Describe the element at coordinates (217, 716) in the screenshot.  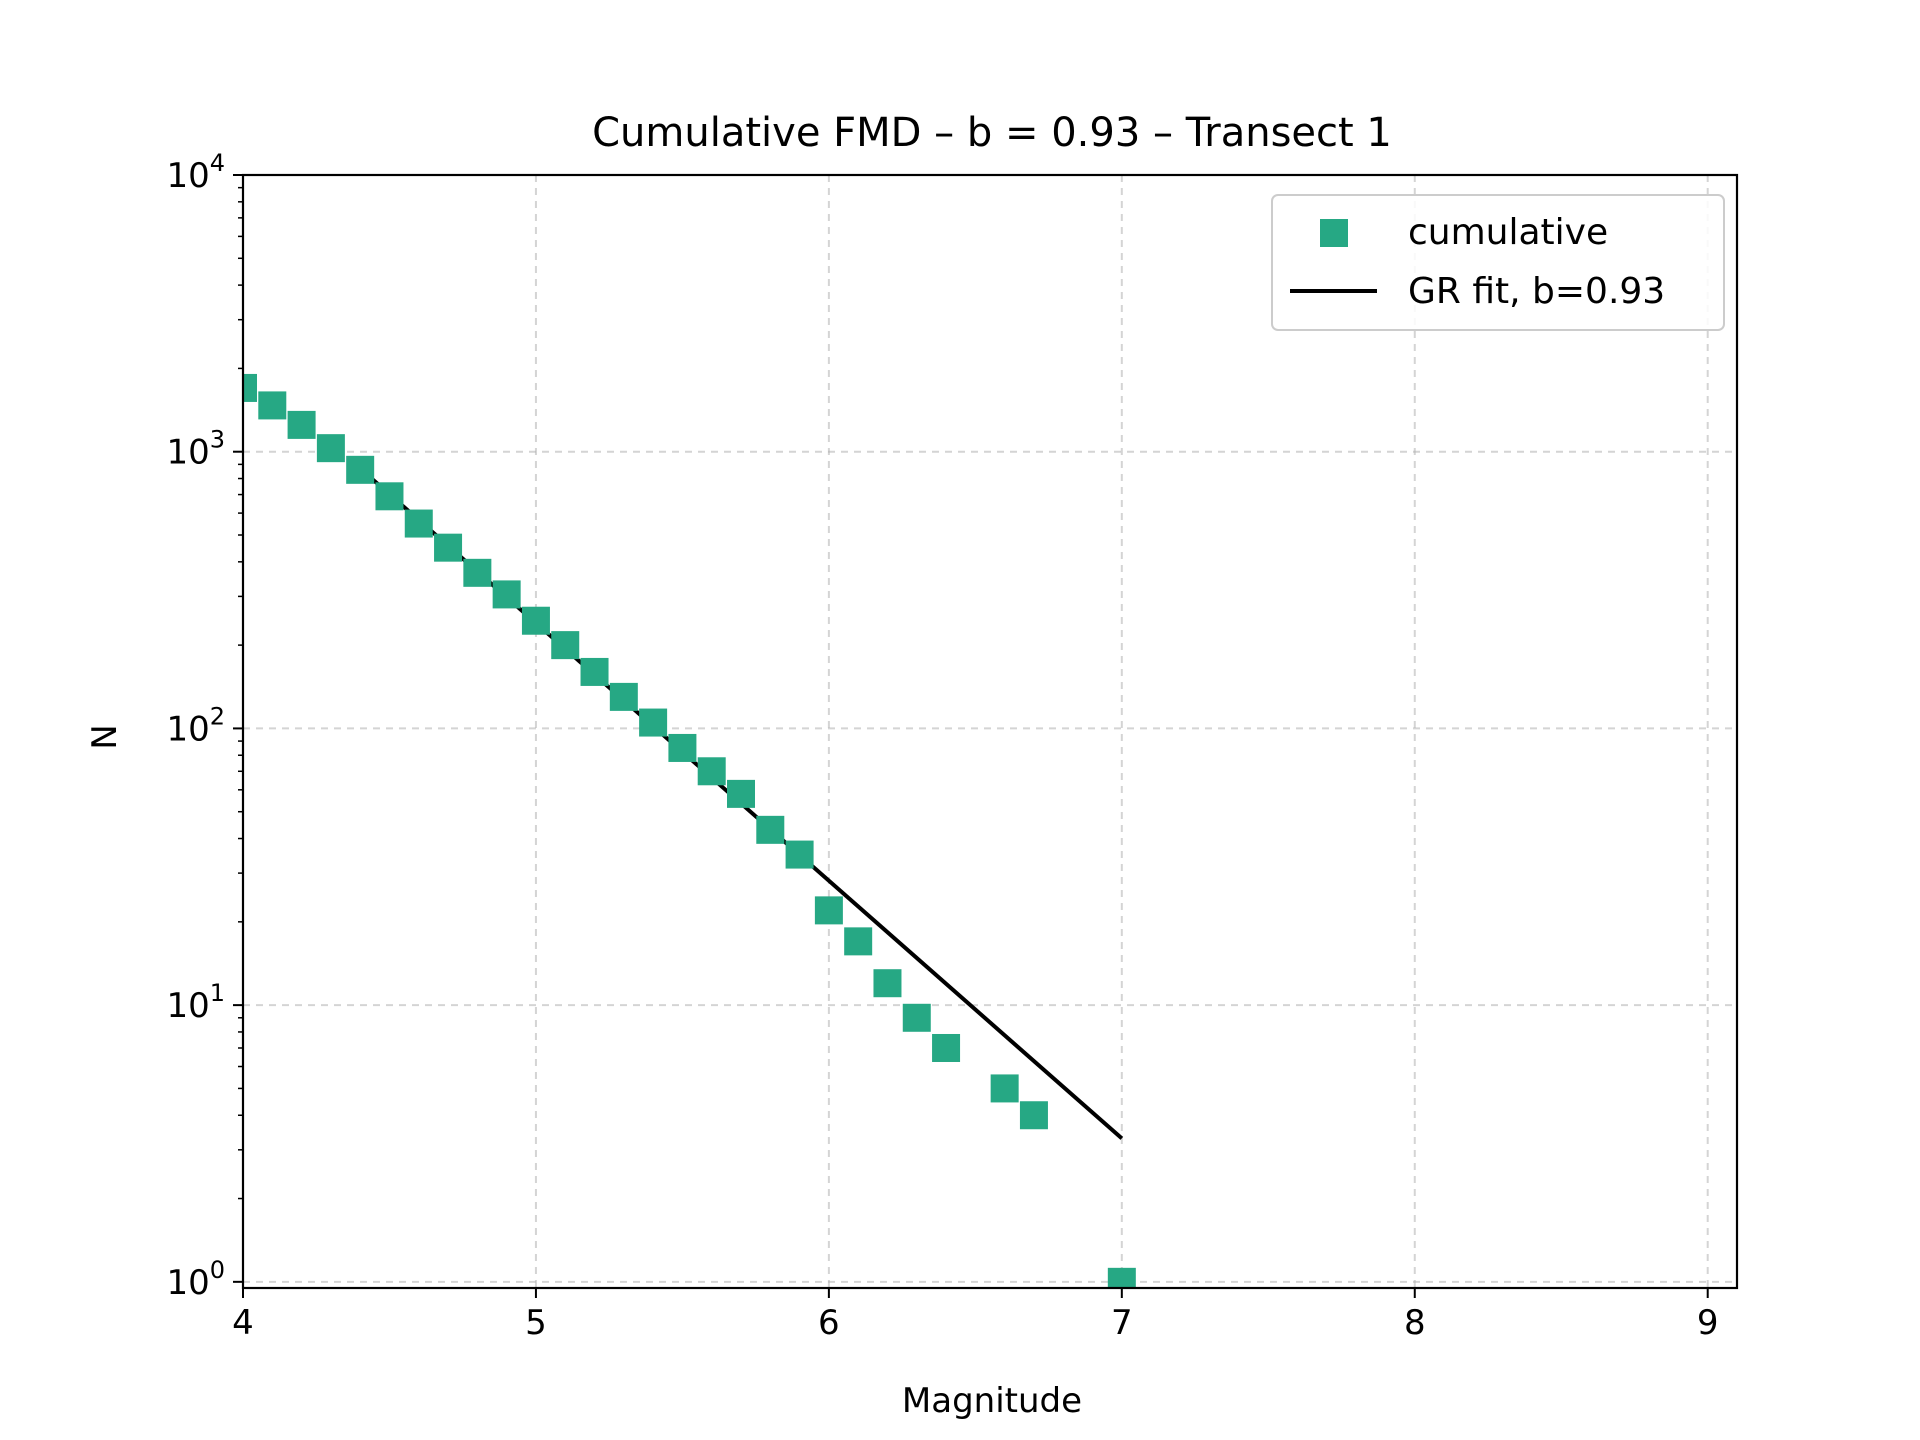
I see `y-tick-exponent: 2` at that location.